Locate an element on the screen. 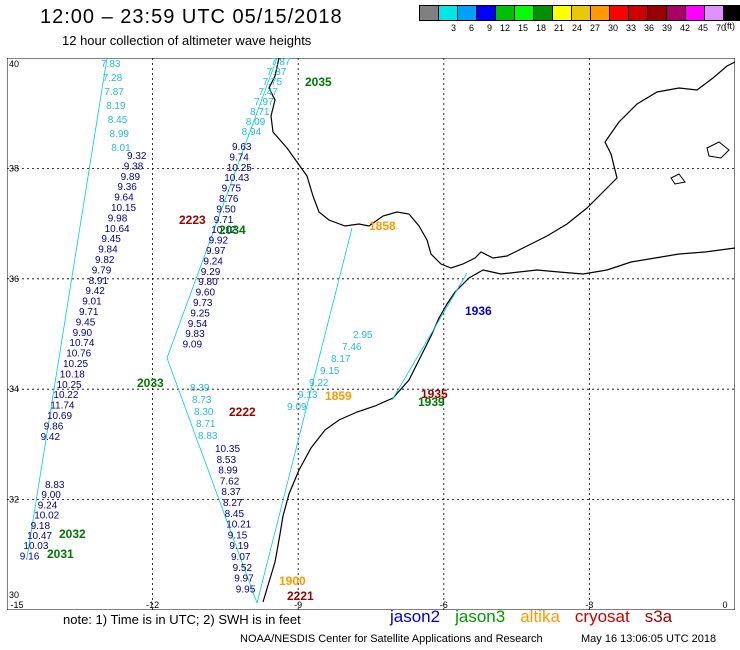 The width and height of the screenshot is (740, 650). legend-label: 21 is located at coordinates (558, 28).